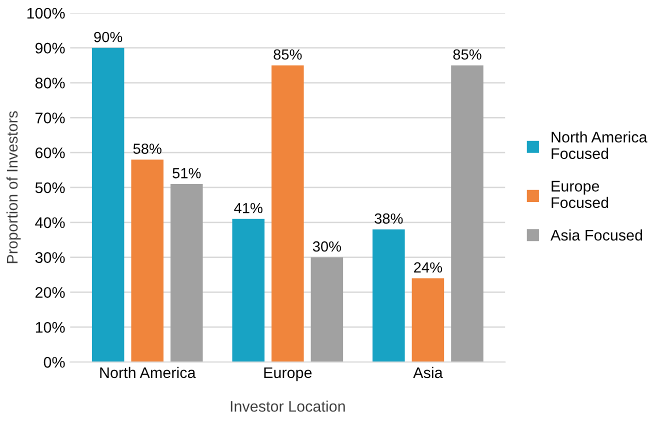  Describe the element at coordinates (108, 37) in the screenshot. I see `data-label: 90%` at that location.